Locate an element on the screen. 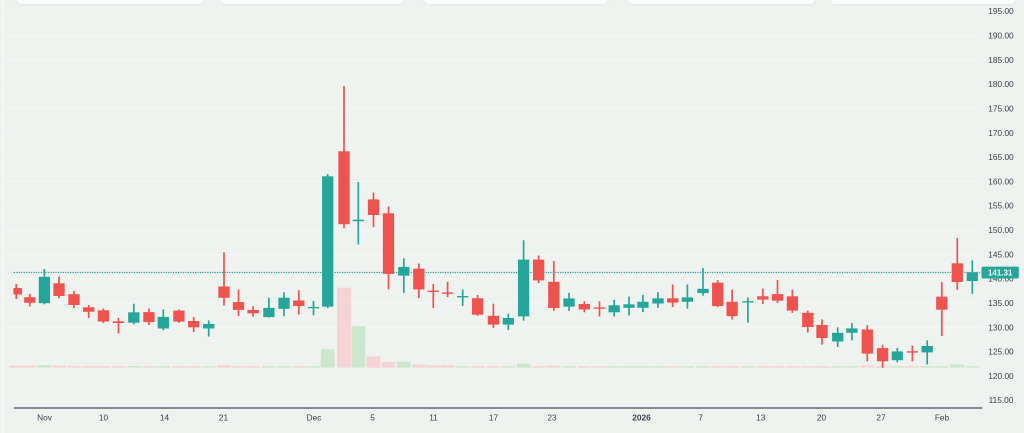 This screenshot has width=1024, height=433. svg-text: 170.00 is located at coordinates (1001, 133).